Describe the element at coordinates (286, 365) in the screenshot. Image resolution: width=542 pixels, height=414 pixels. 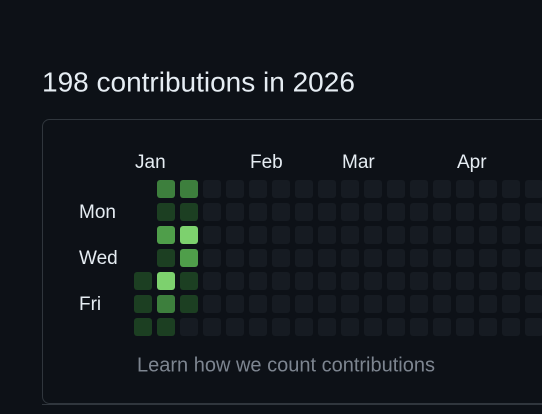
I see `help-link: Learn how we count contributions` at that location.